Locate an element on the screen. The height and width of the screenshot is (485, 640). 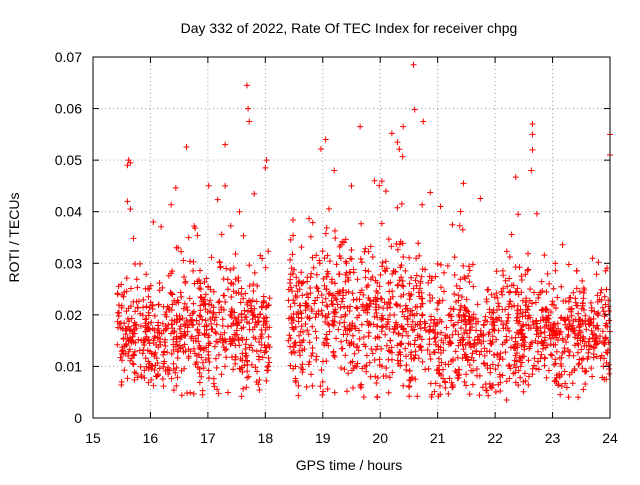
y-tick-label: 0.03 is located at coordinates (68, 263).